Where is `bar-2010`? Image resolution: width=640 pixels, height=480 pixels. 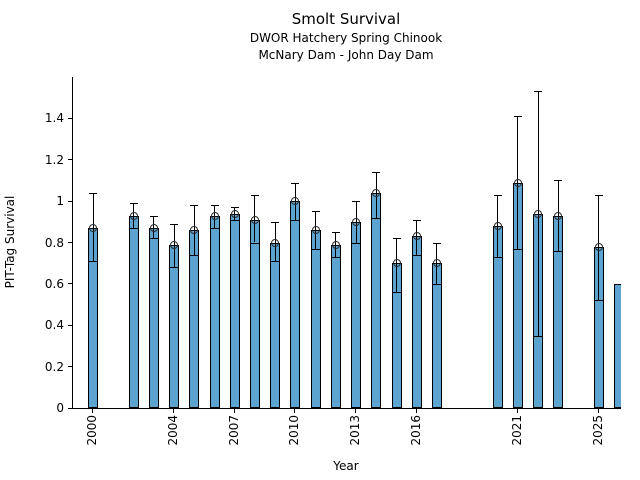
bar-2010 is located at coordinates (295, 304).